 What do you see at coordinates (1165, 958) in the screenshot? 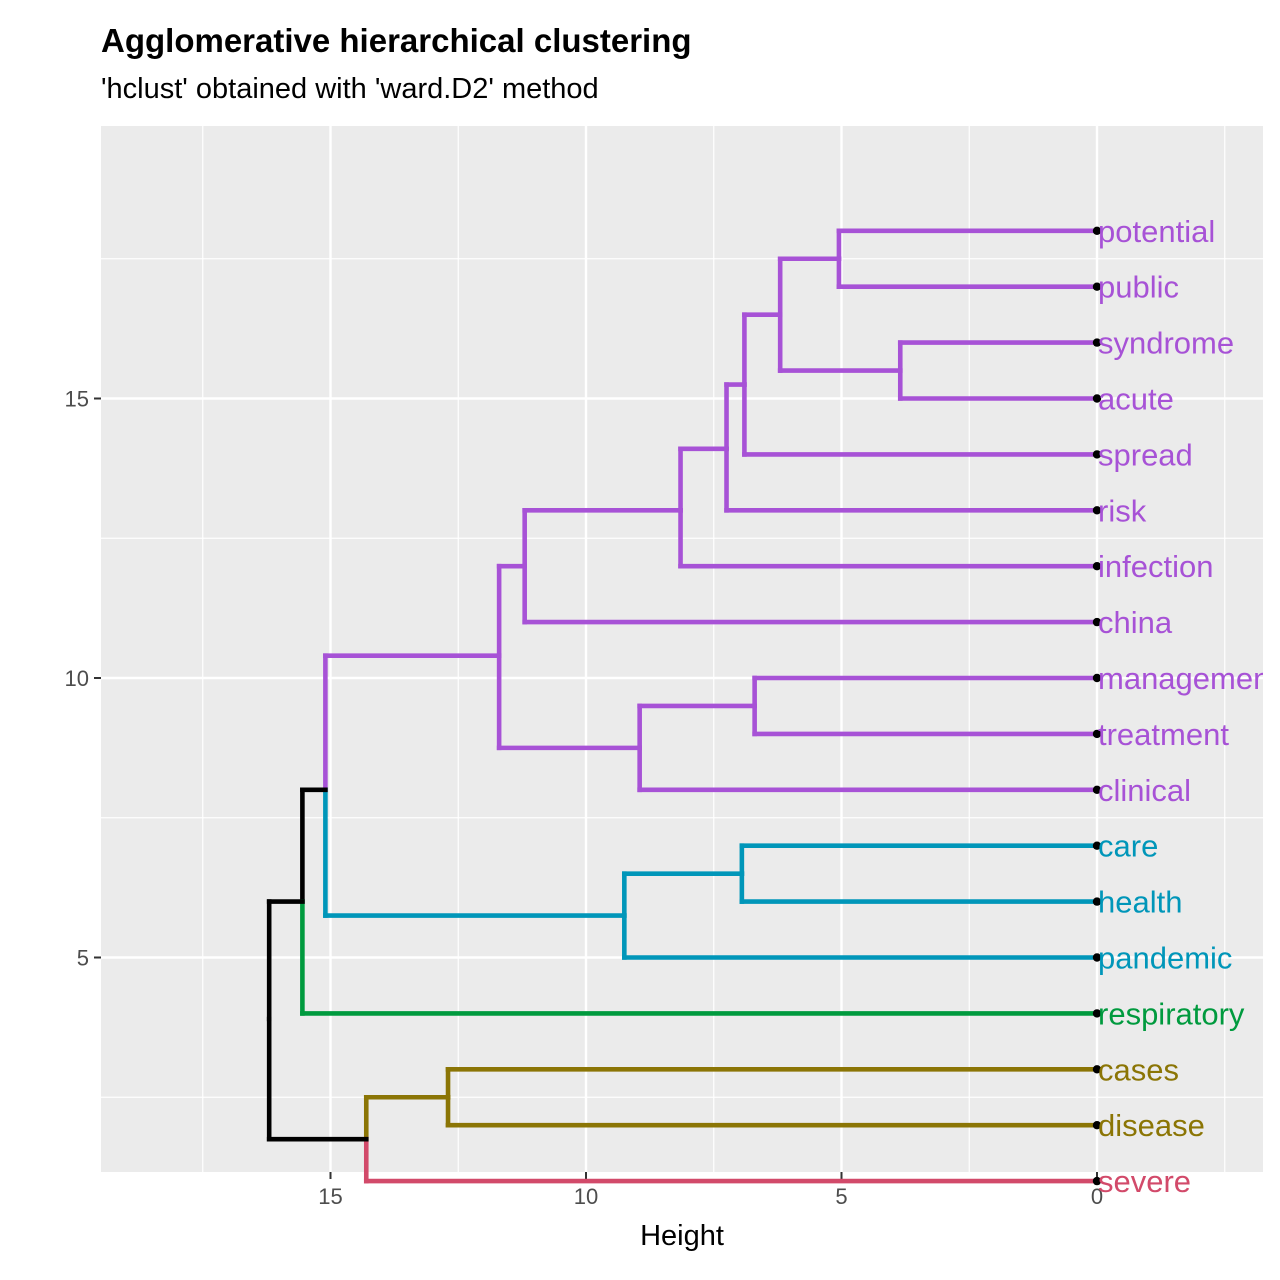
I see `leaf-label: pandemic` at bounding box center [1165, 958].